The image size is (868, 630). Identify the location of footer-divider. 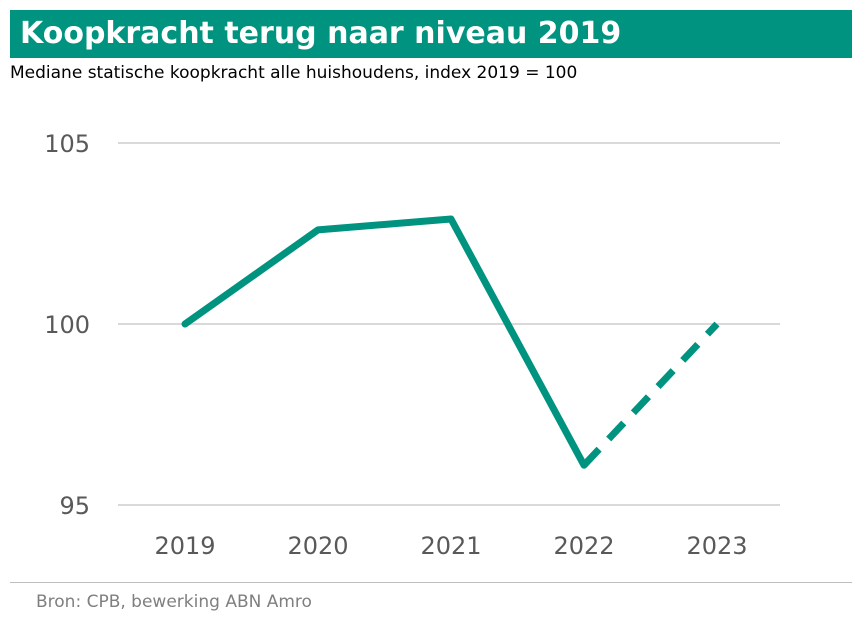
(431, 582).